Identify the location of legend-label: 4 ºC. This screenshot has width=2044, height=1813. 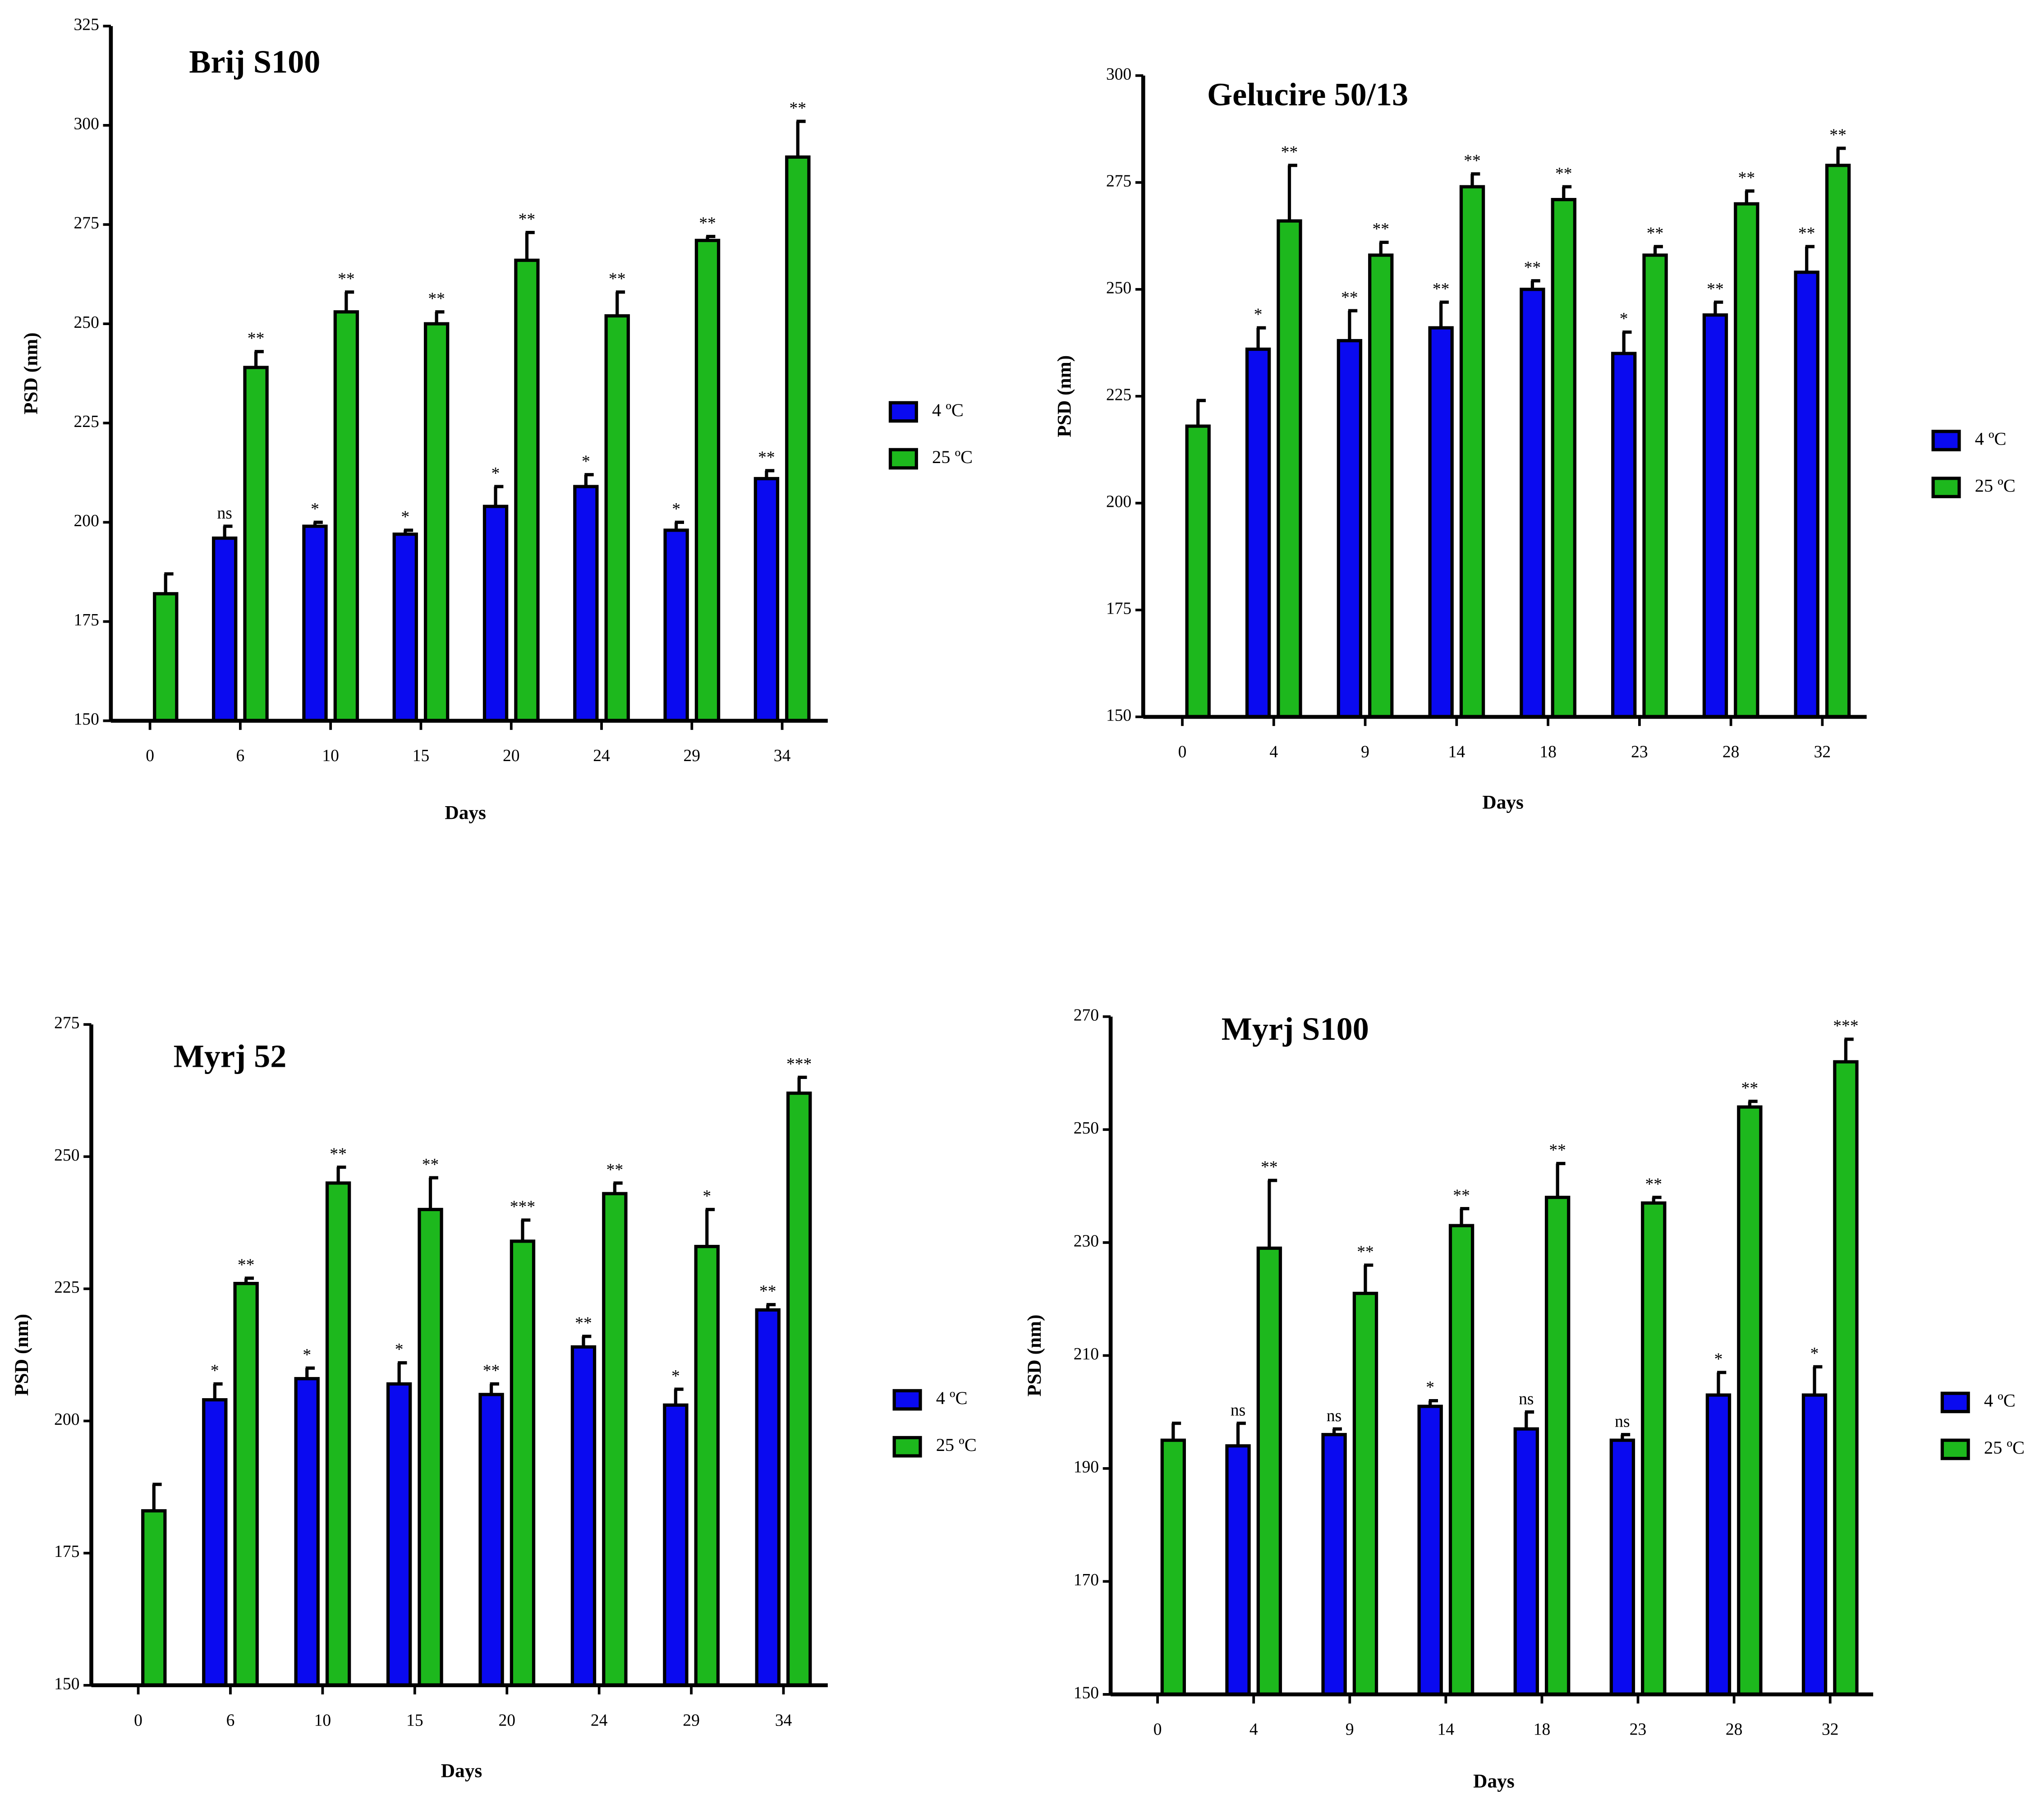
(948, 410).